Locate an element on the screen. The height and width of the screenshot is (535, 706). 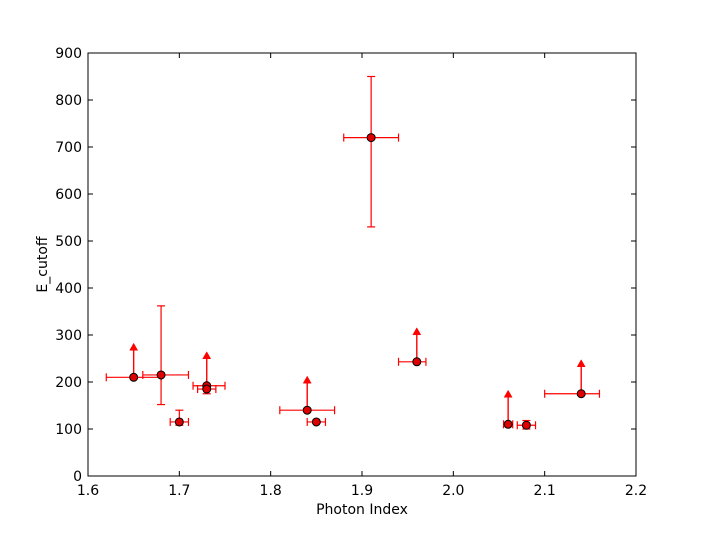
y-axis-label: E_cutoff is located at coordinates (43, 264).